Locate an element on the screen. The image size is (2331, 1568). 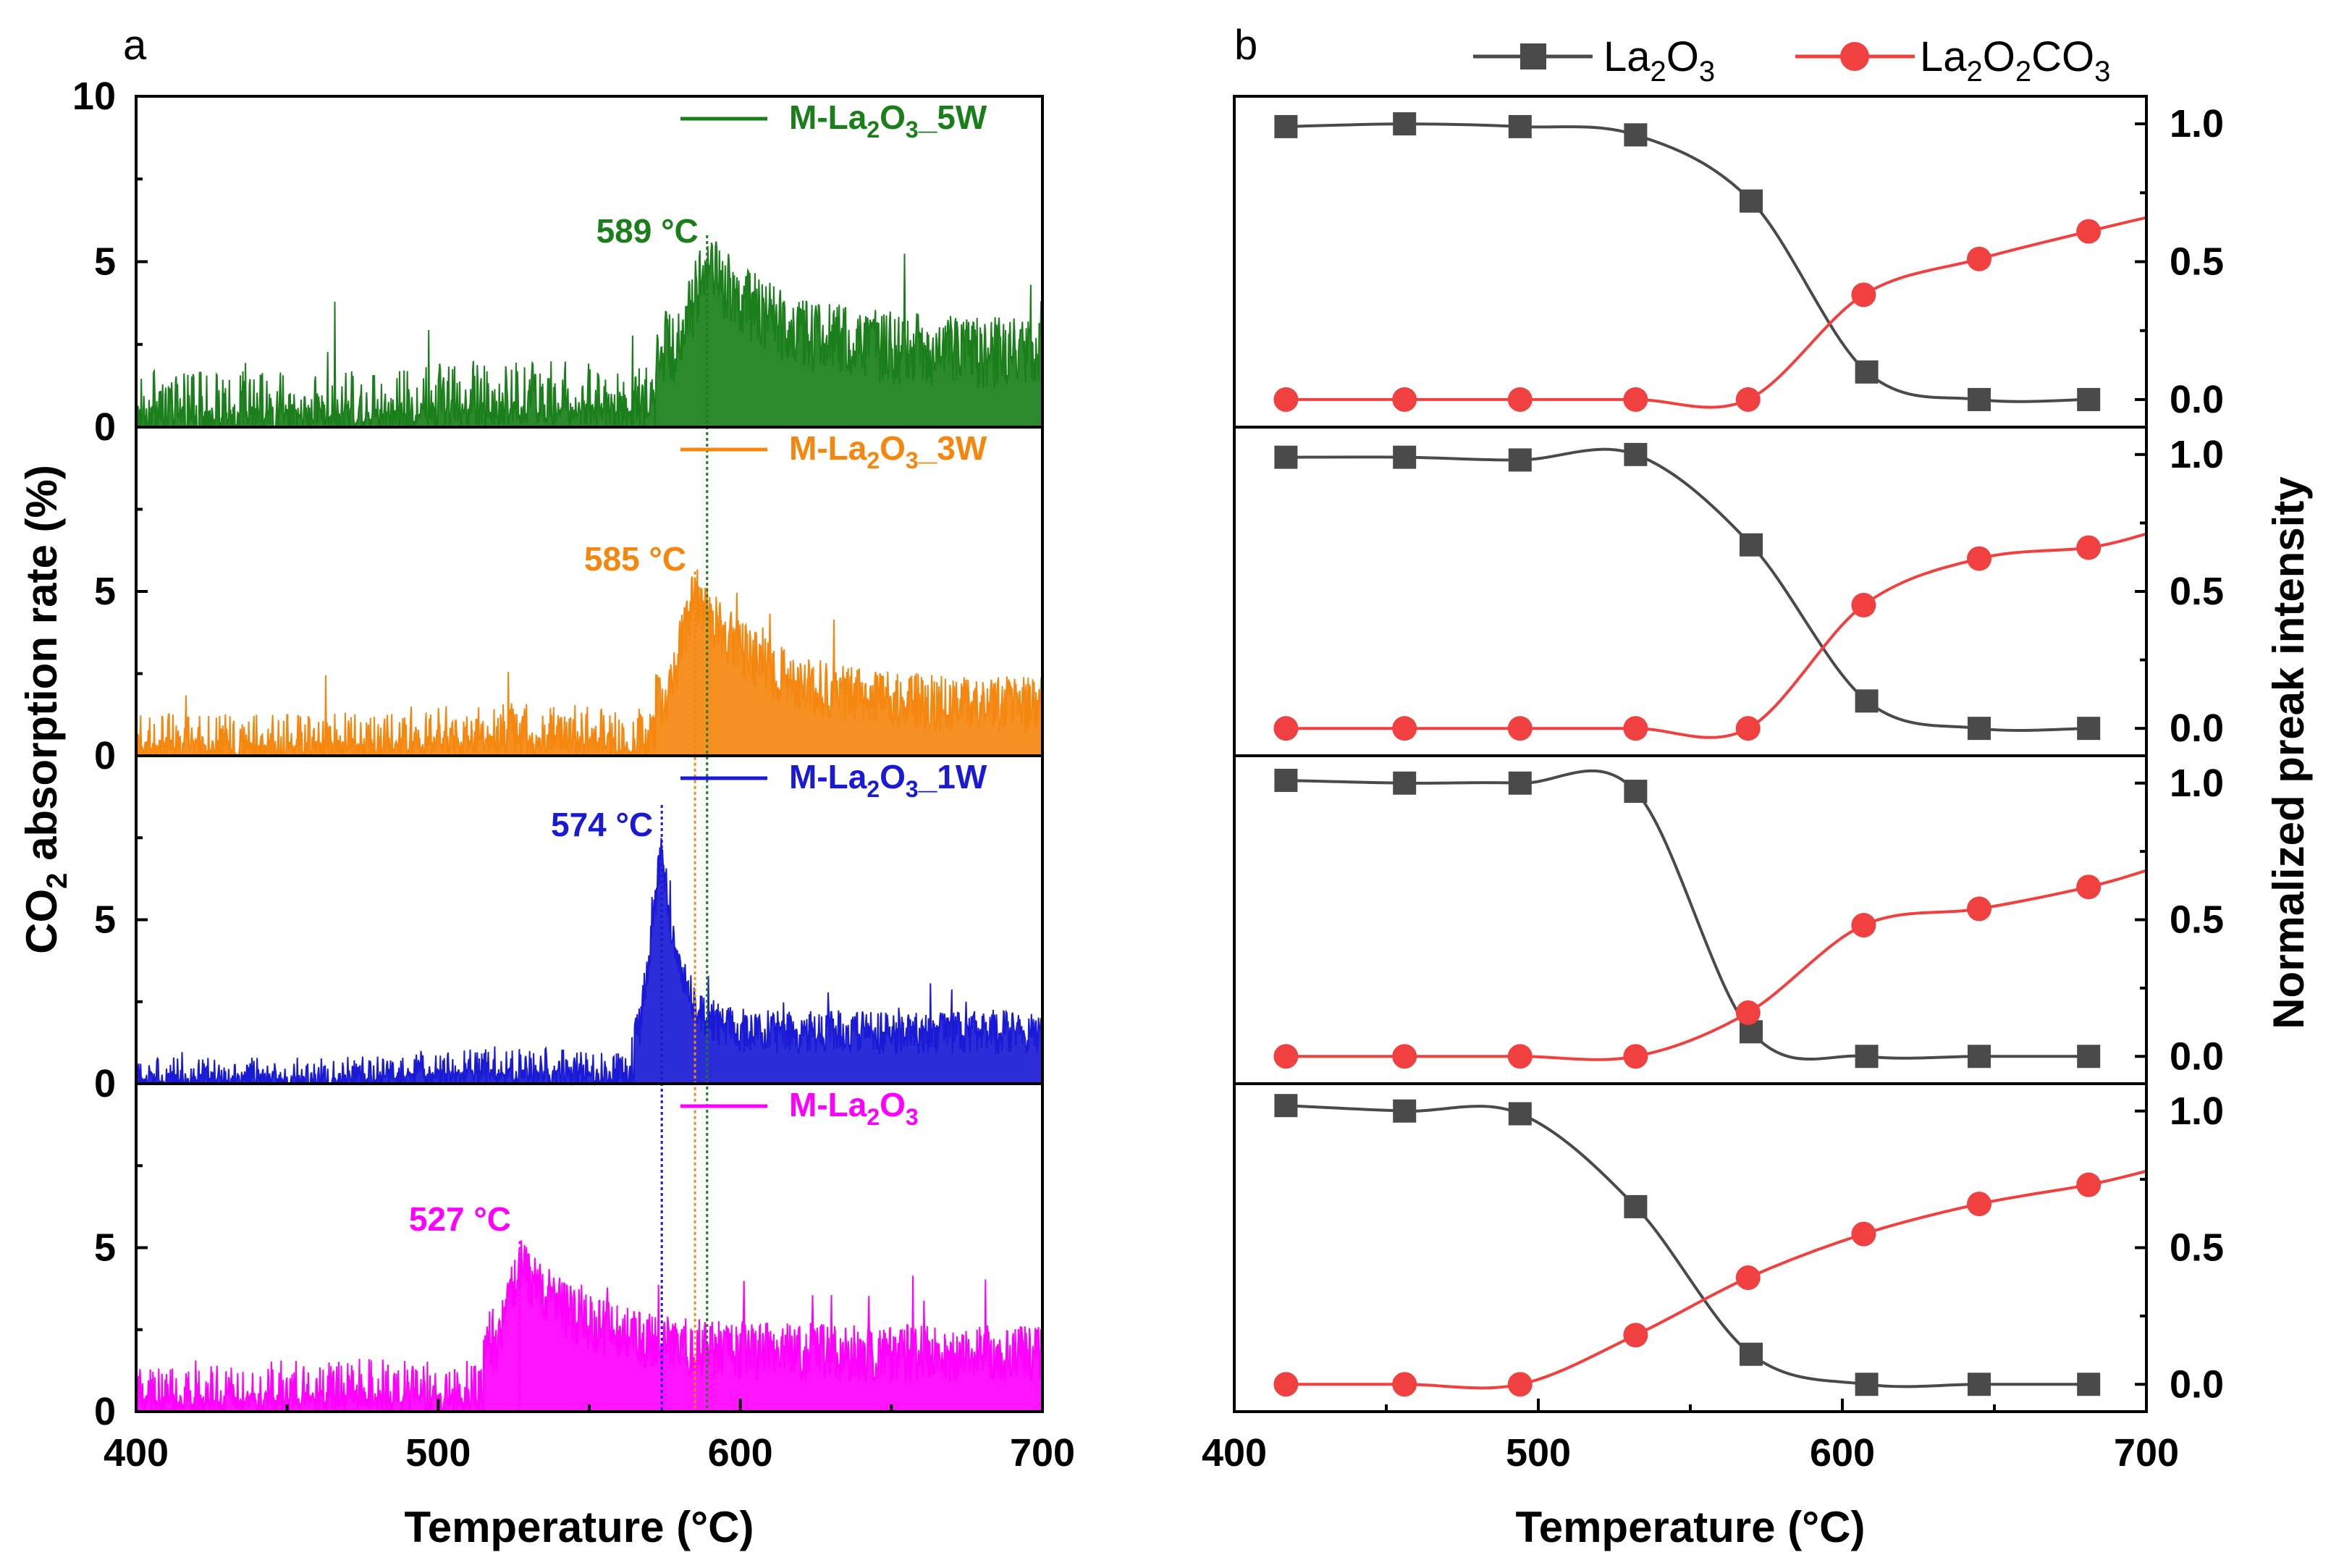
panel-a-peak-label-4: 527 °C is located at coordinates (460, 1219).